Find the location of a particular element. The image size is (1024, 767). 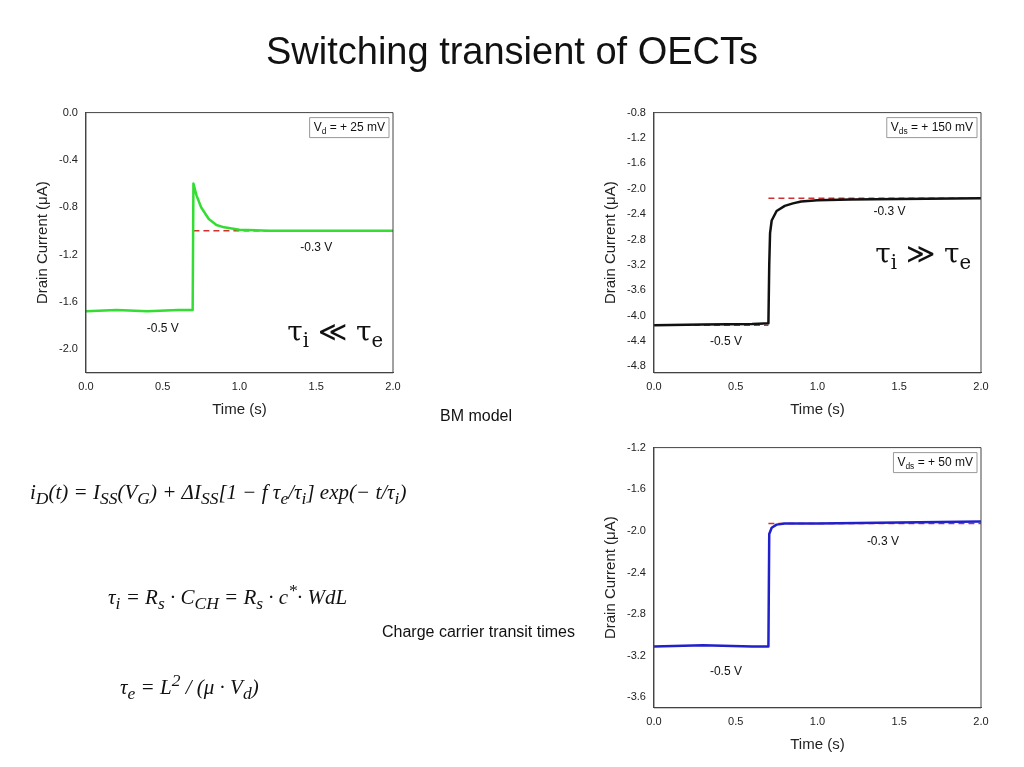

y-tick-label: -4.4 is located at coordinates (636, 340).